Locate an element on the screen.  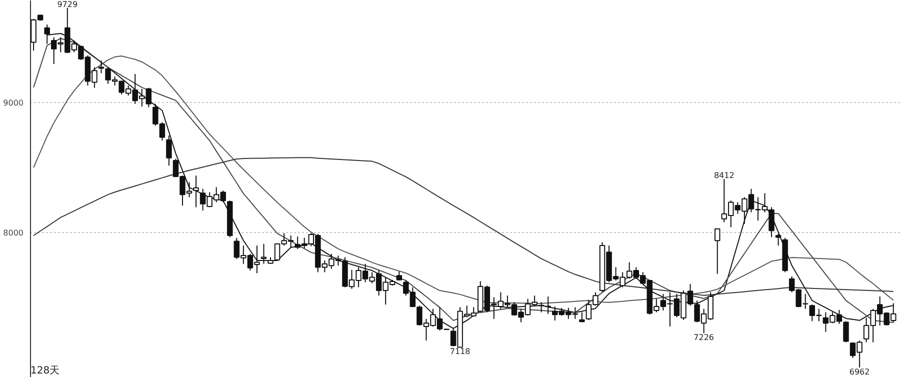
annotation: 9729 is located at coordinates (67, 4).